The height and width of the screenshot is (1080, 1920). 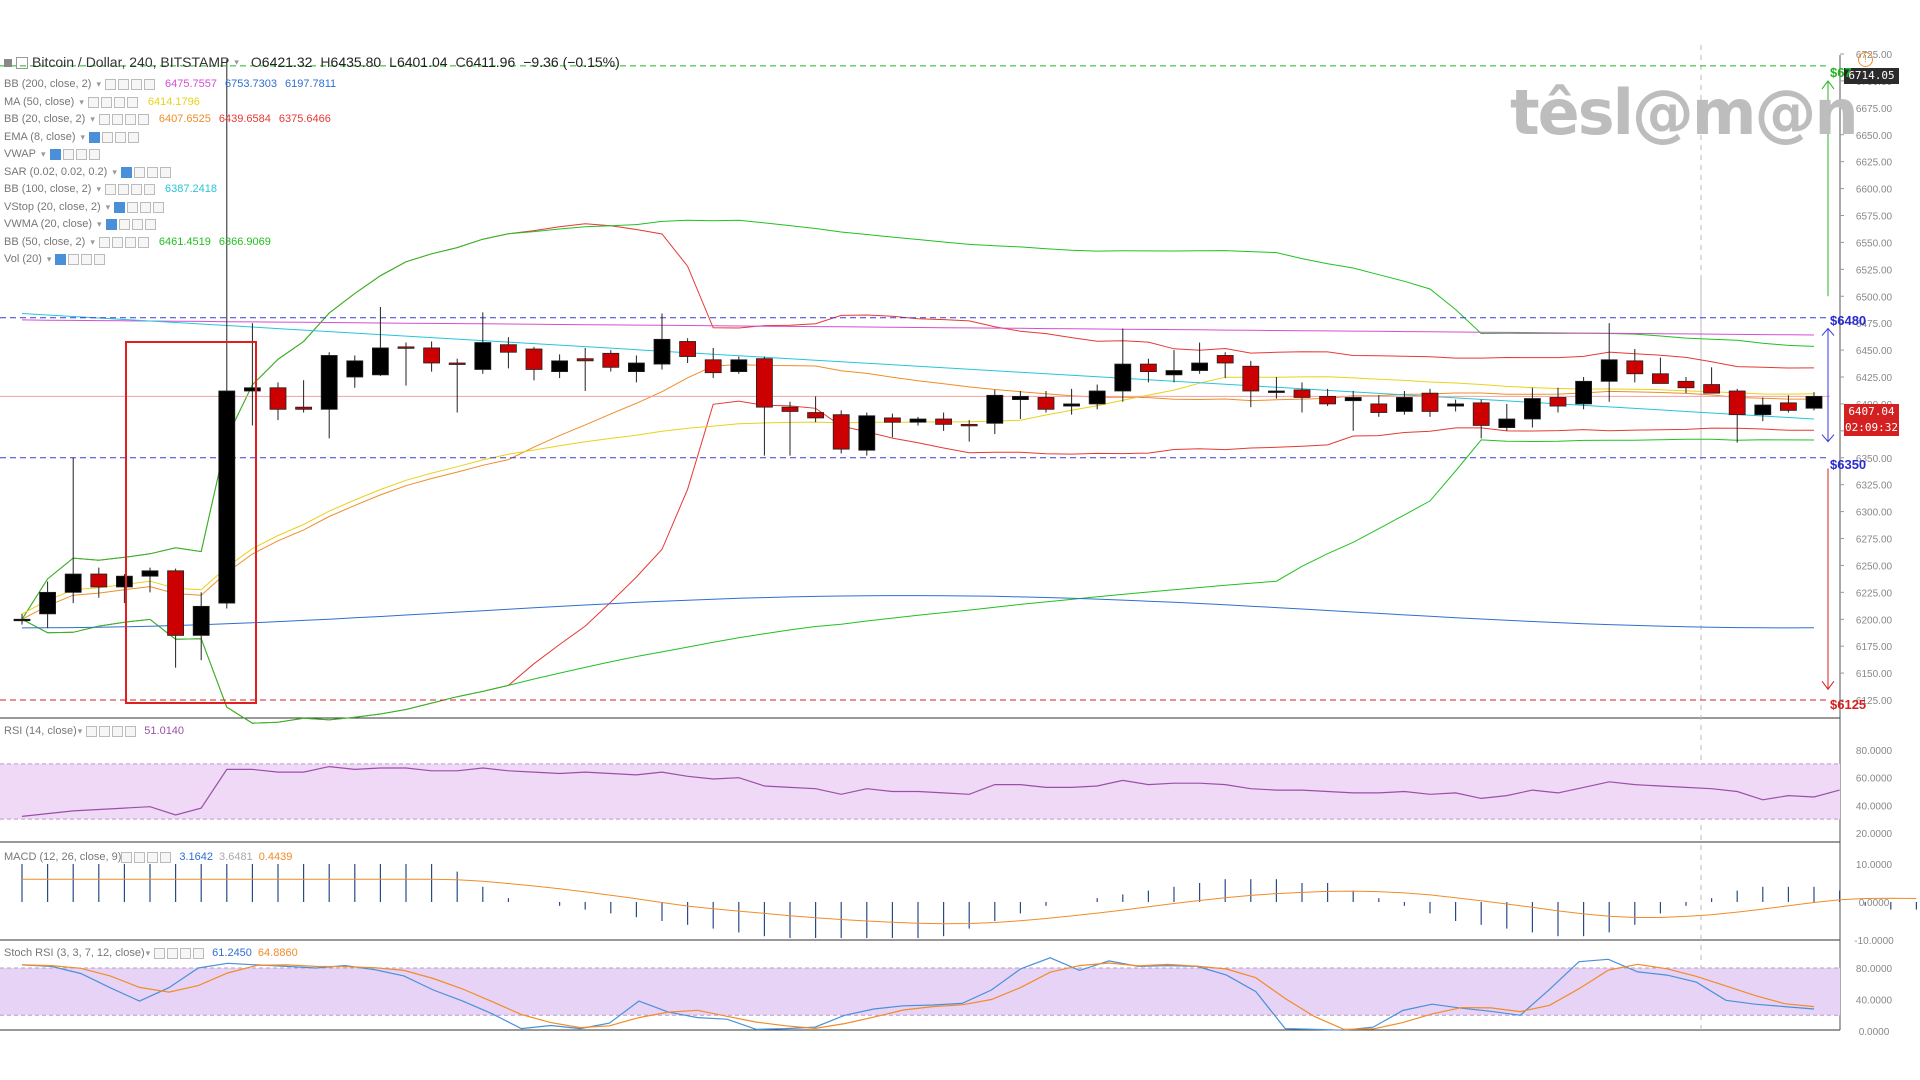 I want to click on range-arrowhead-down, so click(x=1828, y=438).